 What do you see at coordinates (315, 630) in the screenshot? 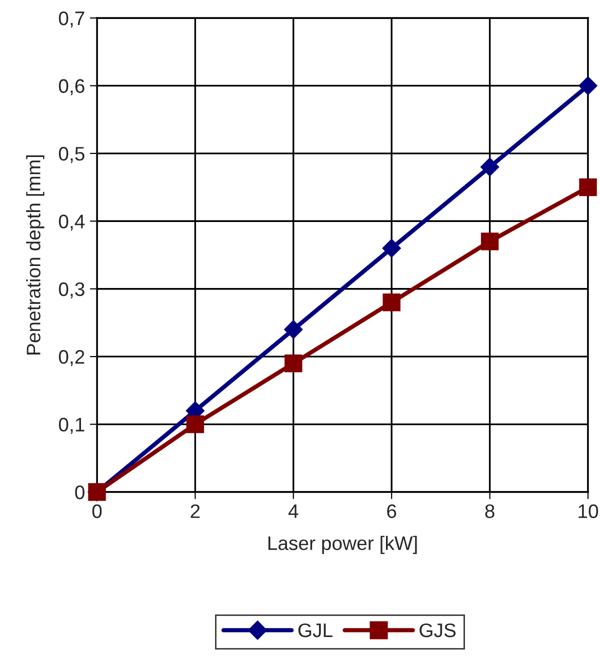
I see `legend-label: GJL` at bounding box center [315, 630].